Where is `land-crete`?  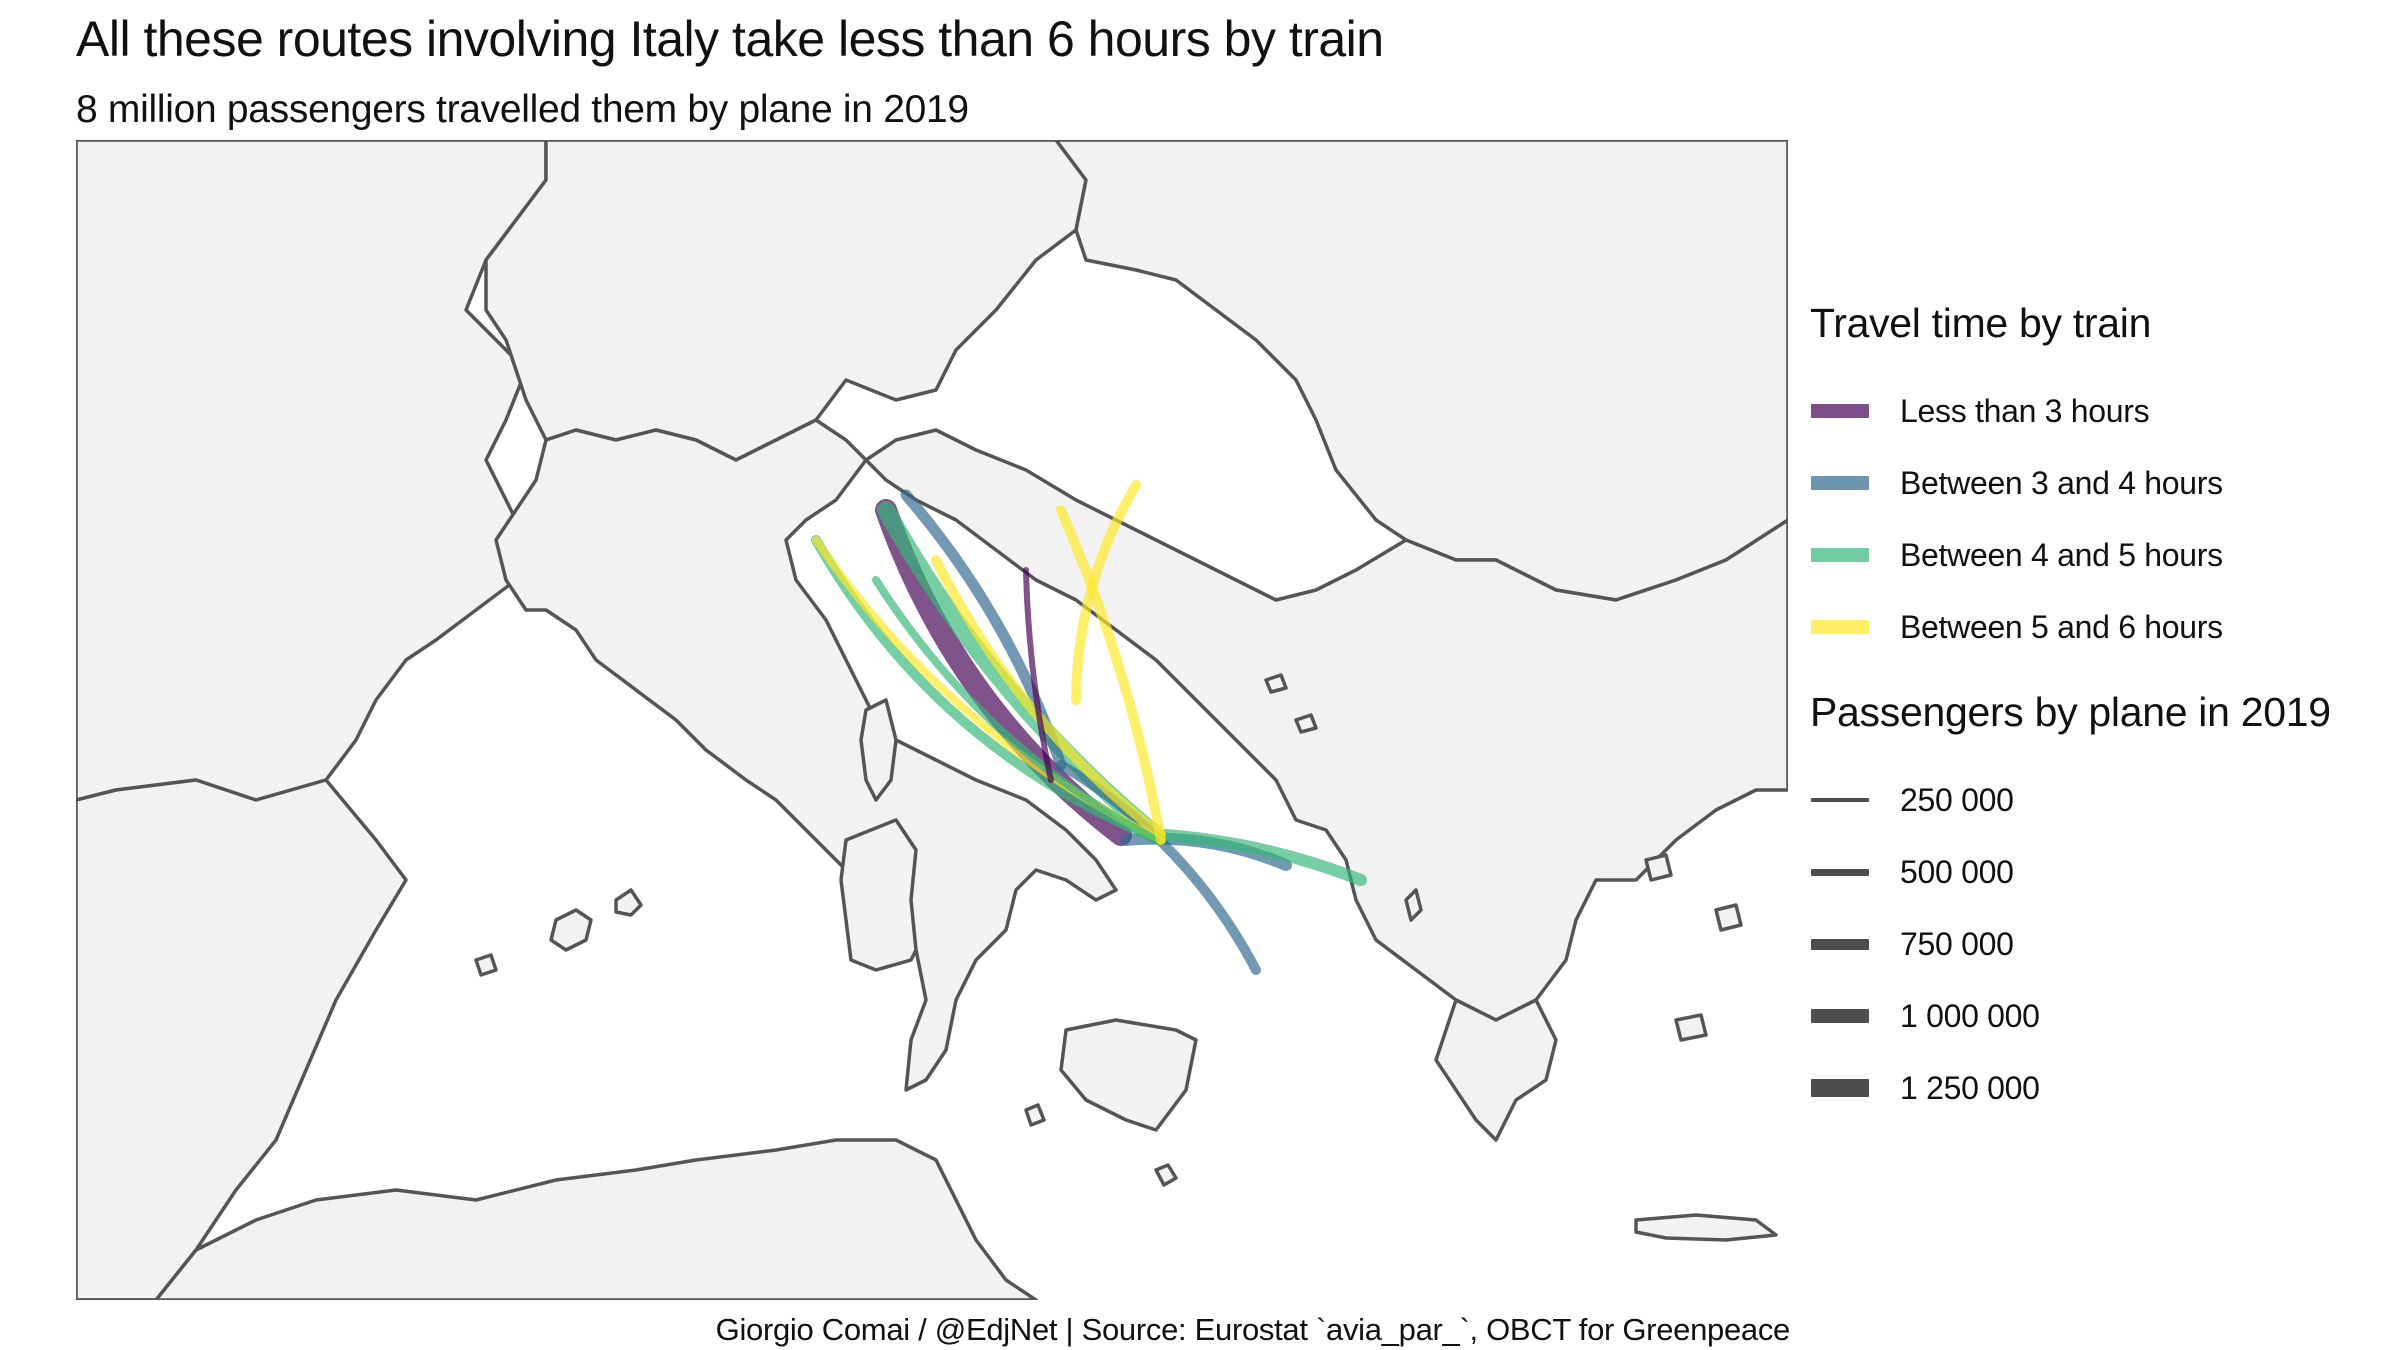
land-crete is located at coordinates (1706, 1227).